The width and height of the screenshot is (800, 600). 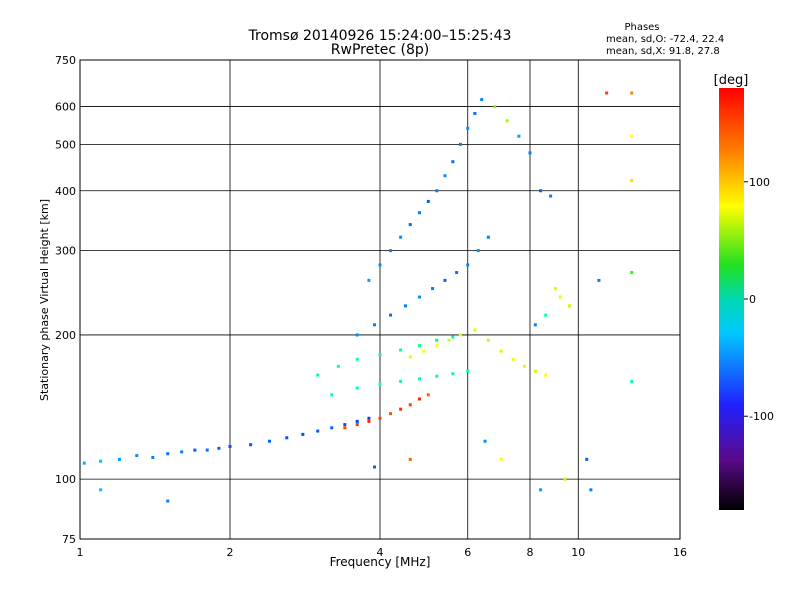 I want to click on y-axis-label: Stationary phase Virtual Height [km], so click(x=44, y=300).